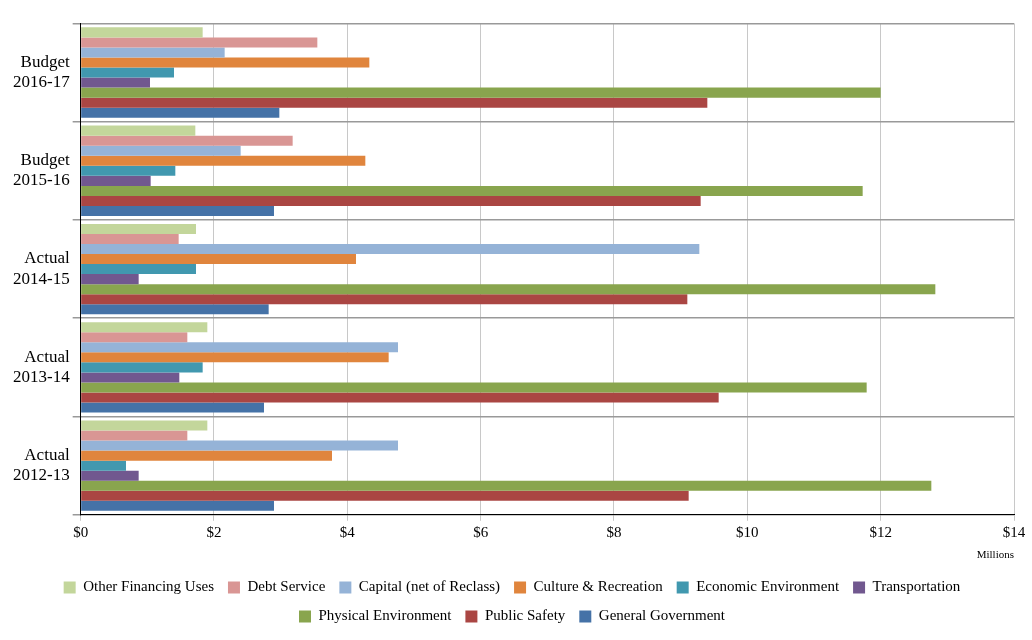 The image size is (1032, 640). I want to click on y-tick-label: Budget 2015-16, so click(41, 170).